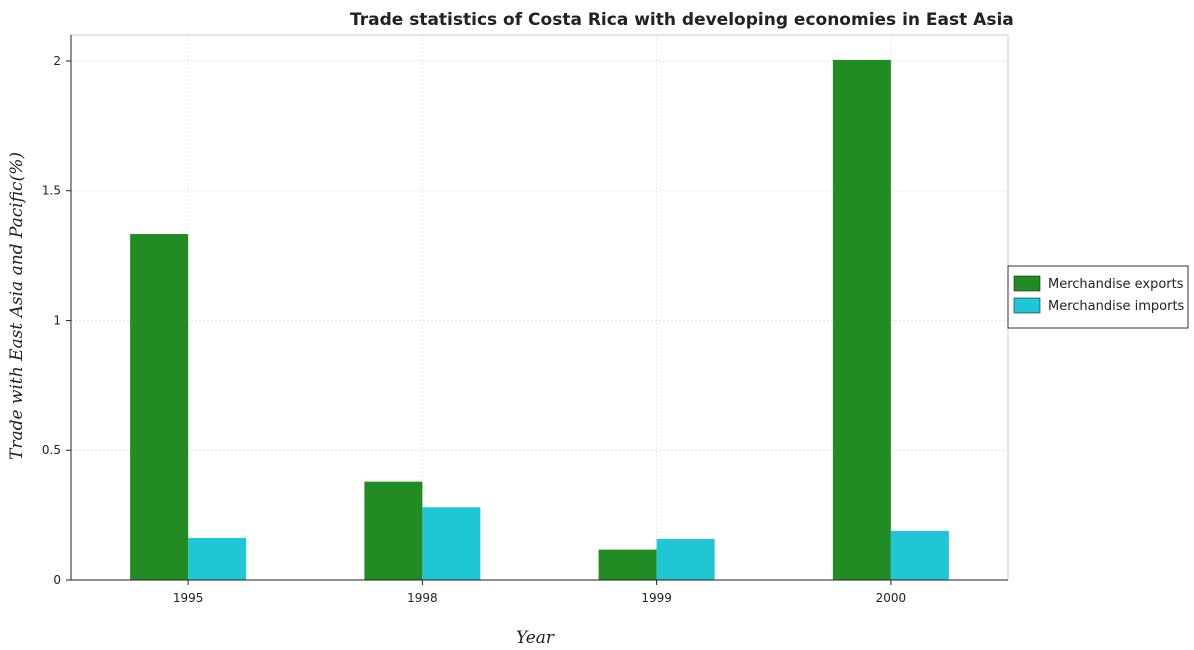 The height and width of the screenshot is (650, 1194). What do you see at coordinates (51, 191) in the screenshot?
I see `y-tick-label: 1.5` at bounding box center [51, 191].